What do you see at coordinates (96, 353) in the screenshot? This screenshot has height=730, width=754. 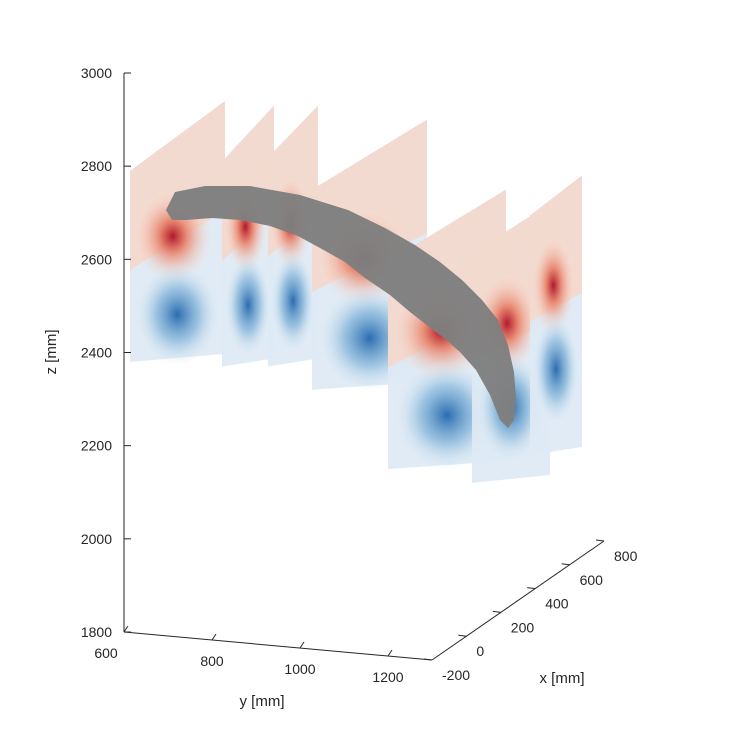 I see `z-tick-label: 2400` at bounding box center [96, 353].